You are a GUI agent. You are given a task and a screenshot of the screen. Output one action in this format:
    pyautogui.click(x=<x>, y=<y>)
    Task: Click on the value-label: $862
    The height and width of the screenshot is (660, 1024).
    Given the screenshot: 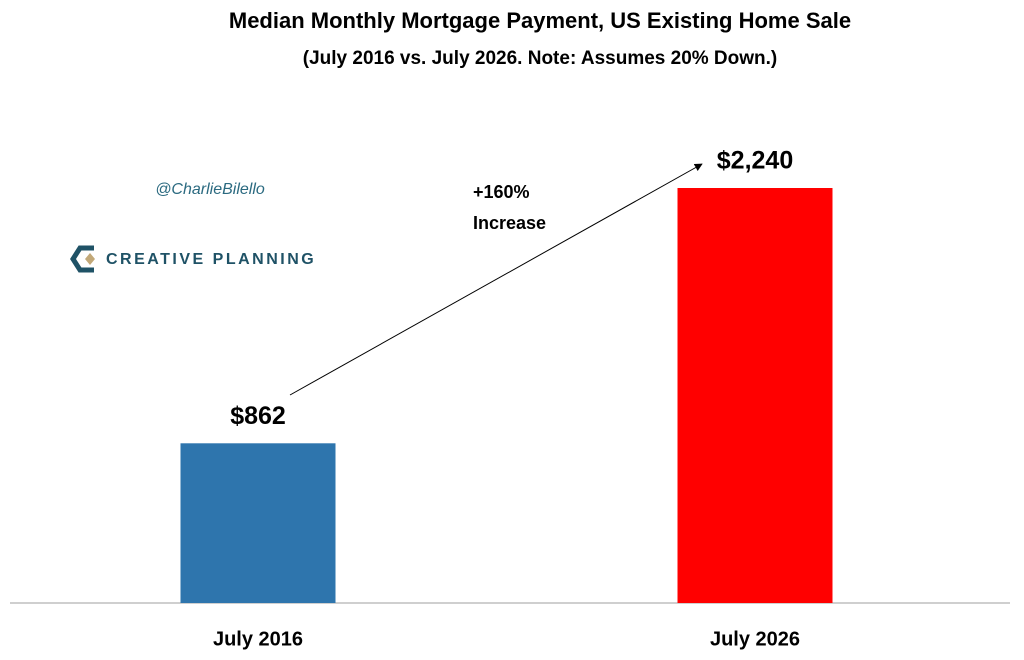 What is the action you would take?
    pyautogui.click(x=258, y=416)
    